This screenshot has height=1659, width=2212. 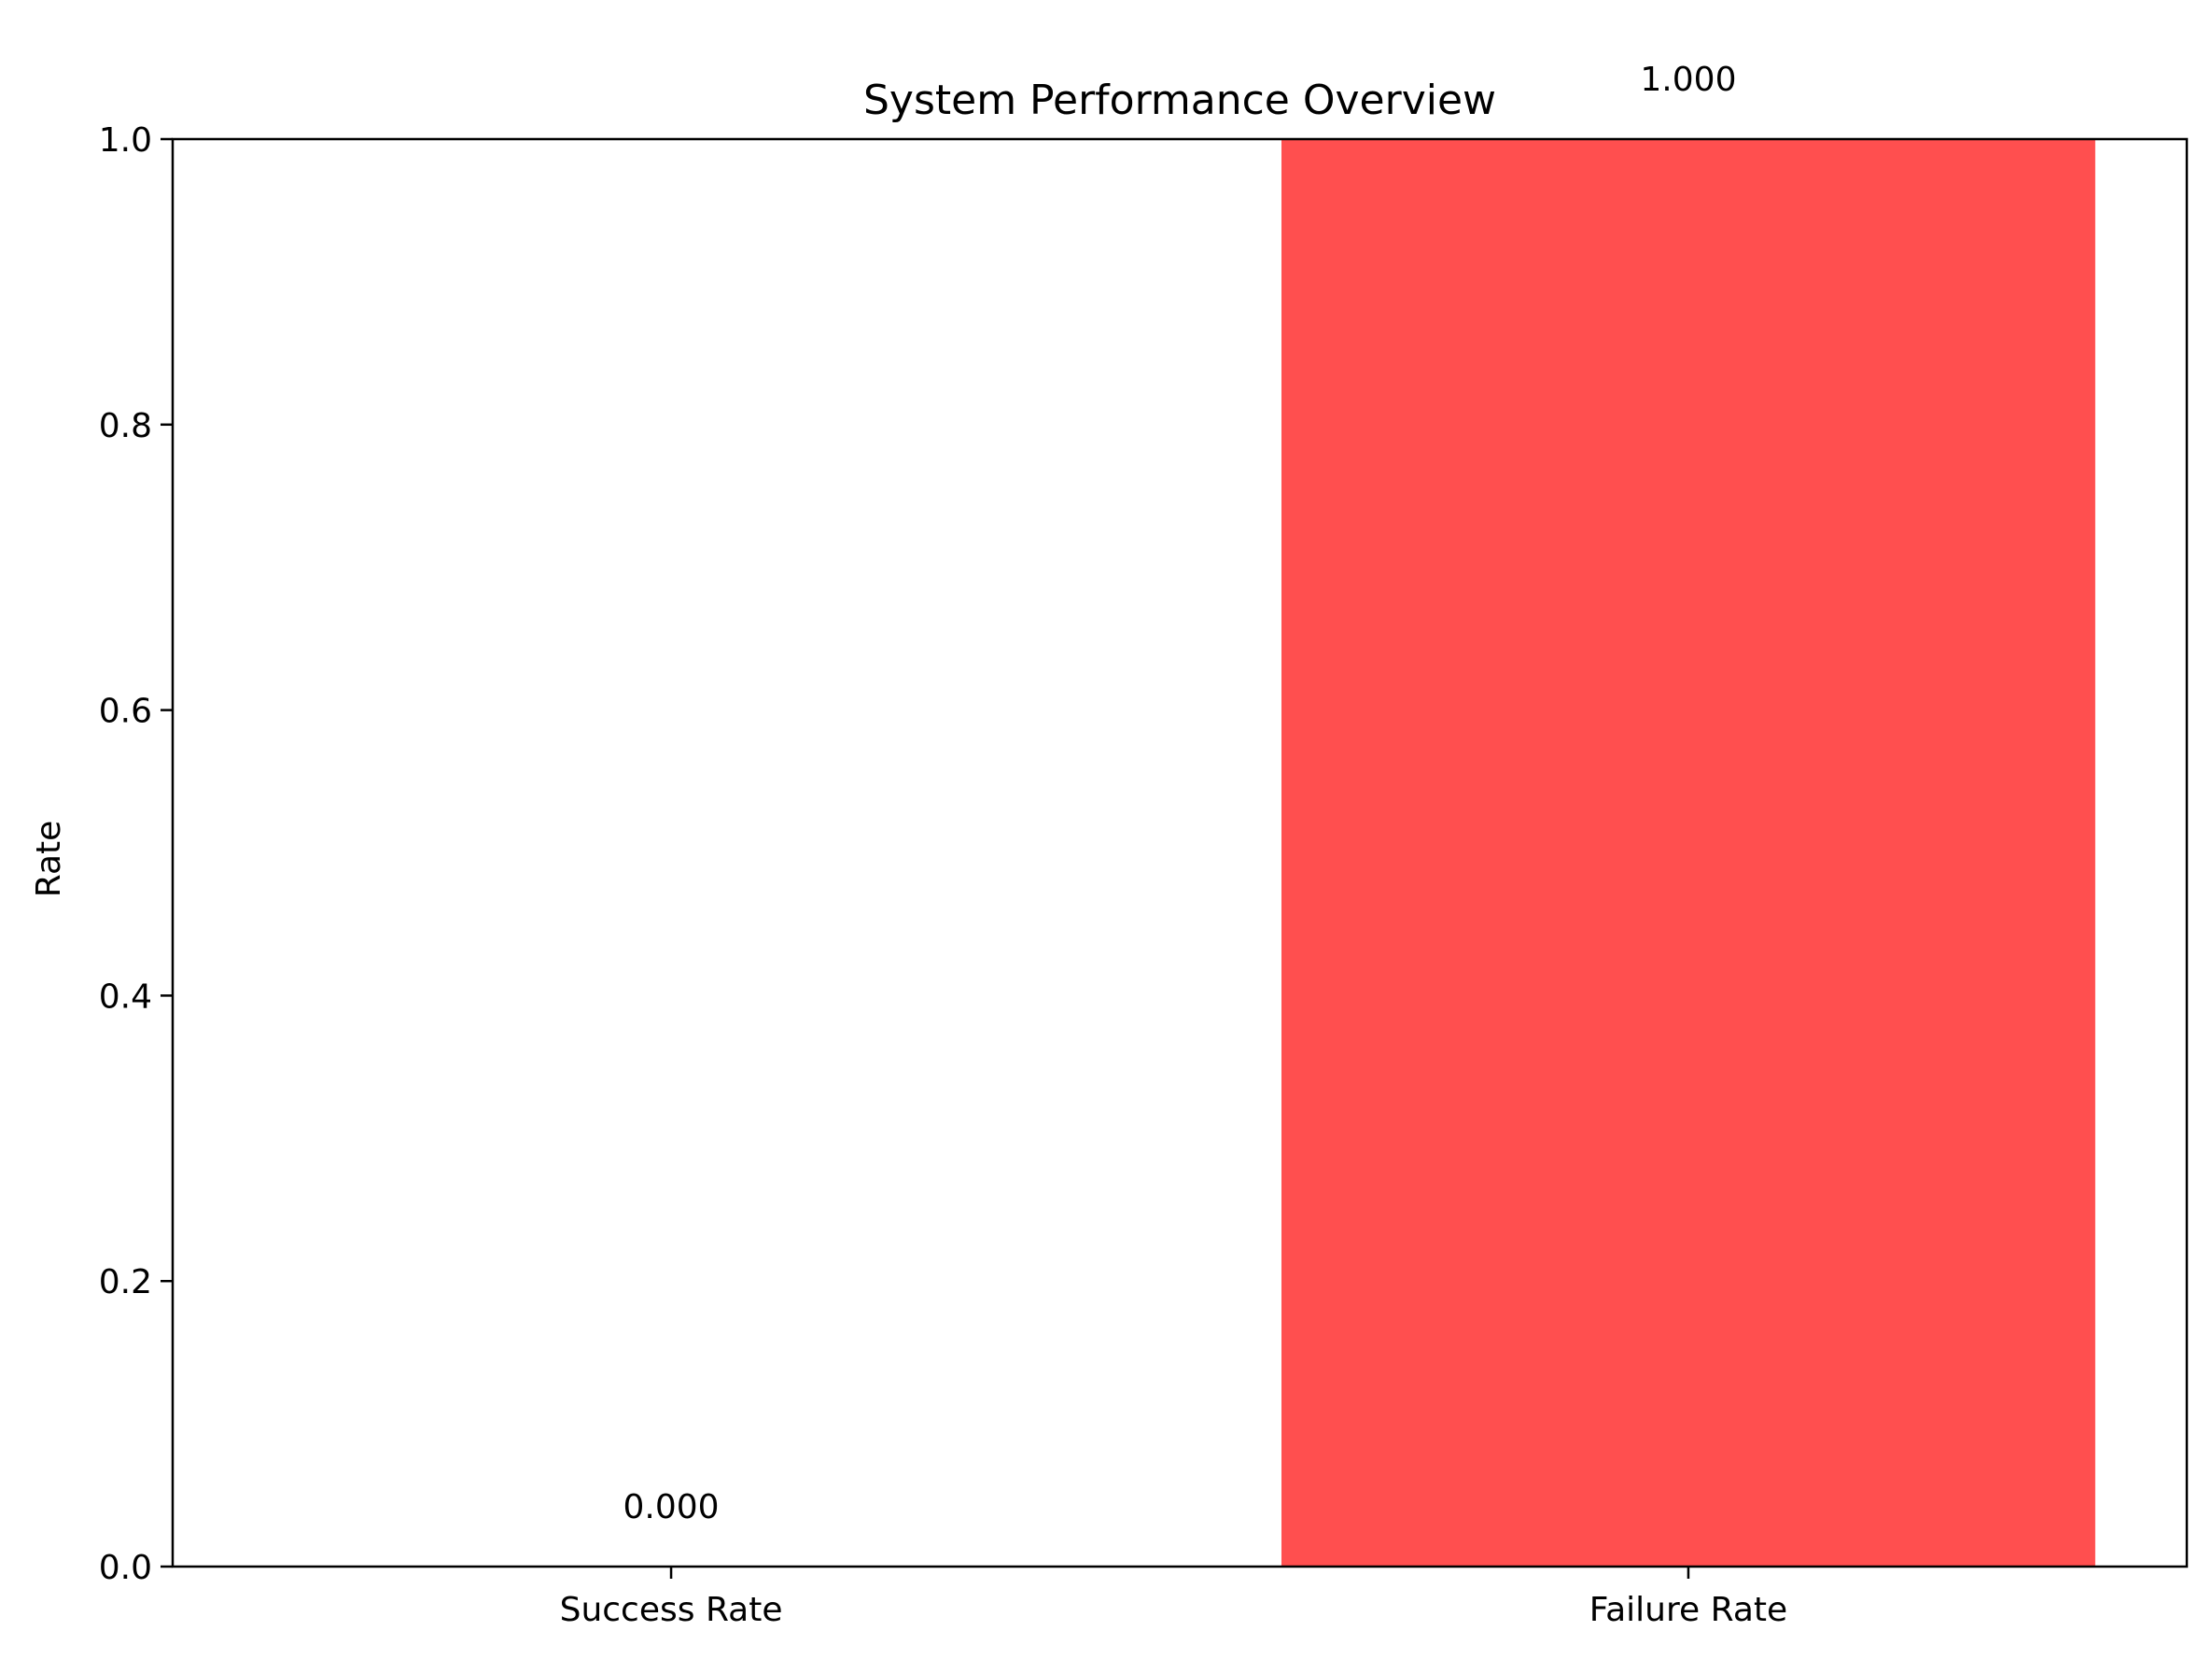 I want to click on y-tick-label: 0.8, so click(x=126, y=426).